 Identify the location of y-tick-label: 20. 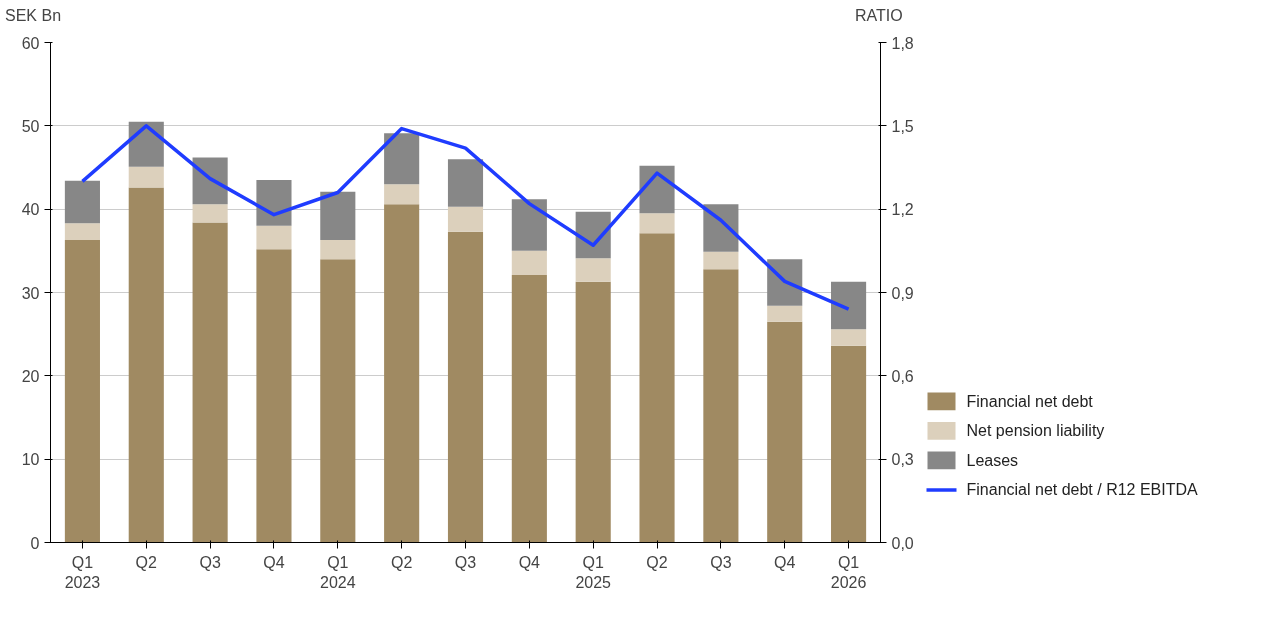
(30, 376).